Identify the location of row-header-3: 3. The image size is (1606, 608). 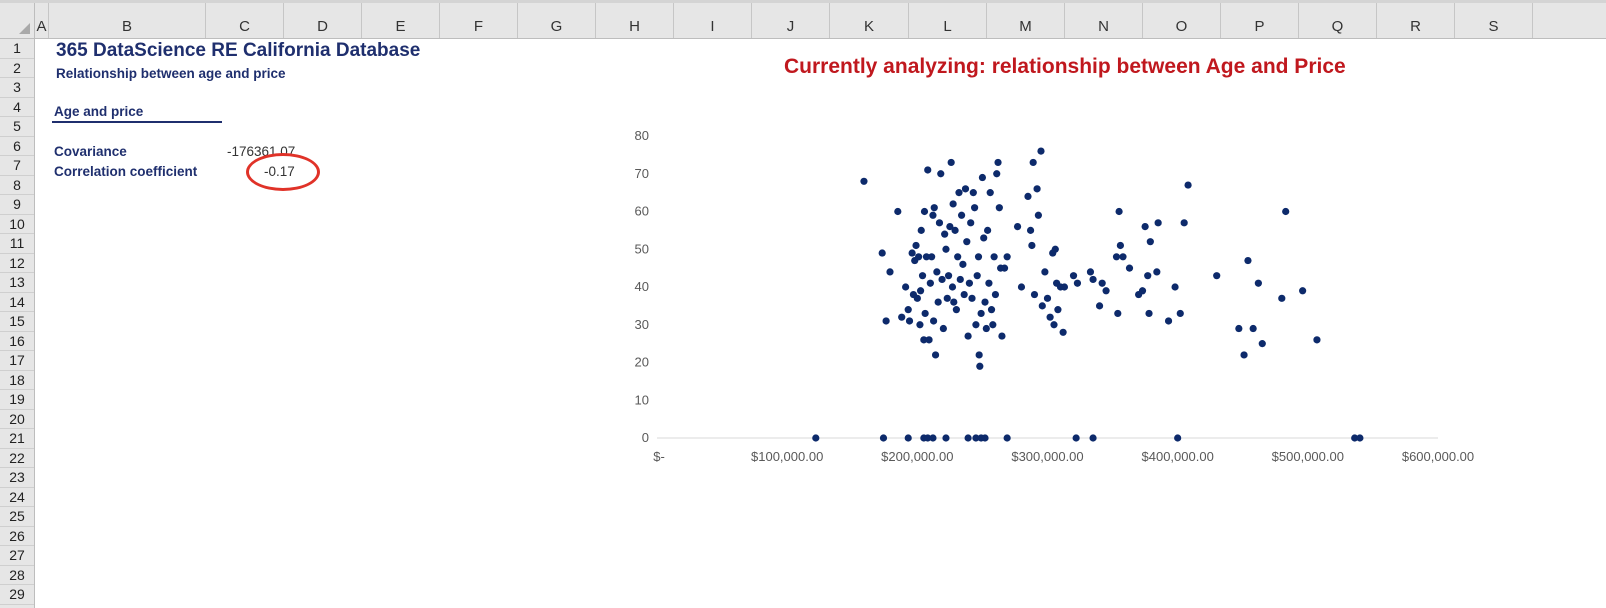
(17, 88).